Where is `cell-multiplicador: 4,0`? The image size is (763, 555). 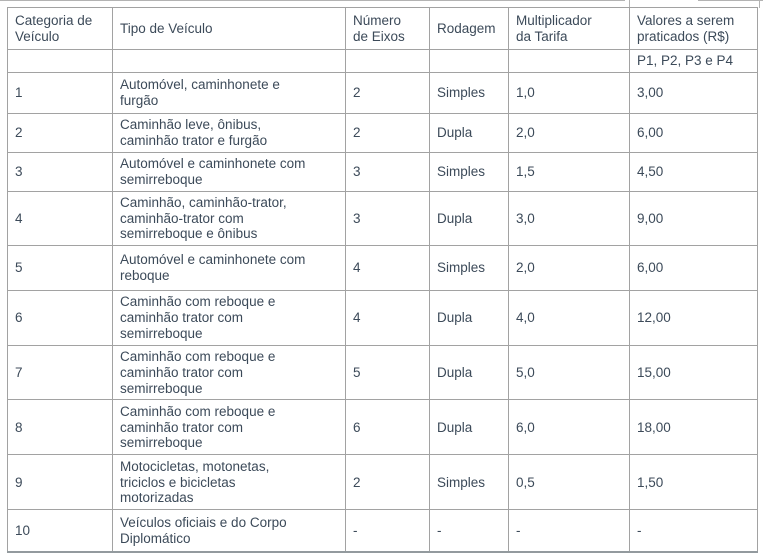
cell-multiplicador: 4,0 is located at coordinates (569, 318).